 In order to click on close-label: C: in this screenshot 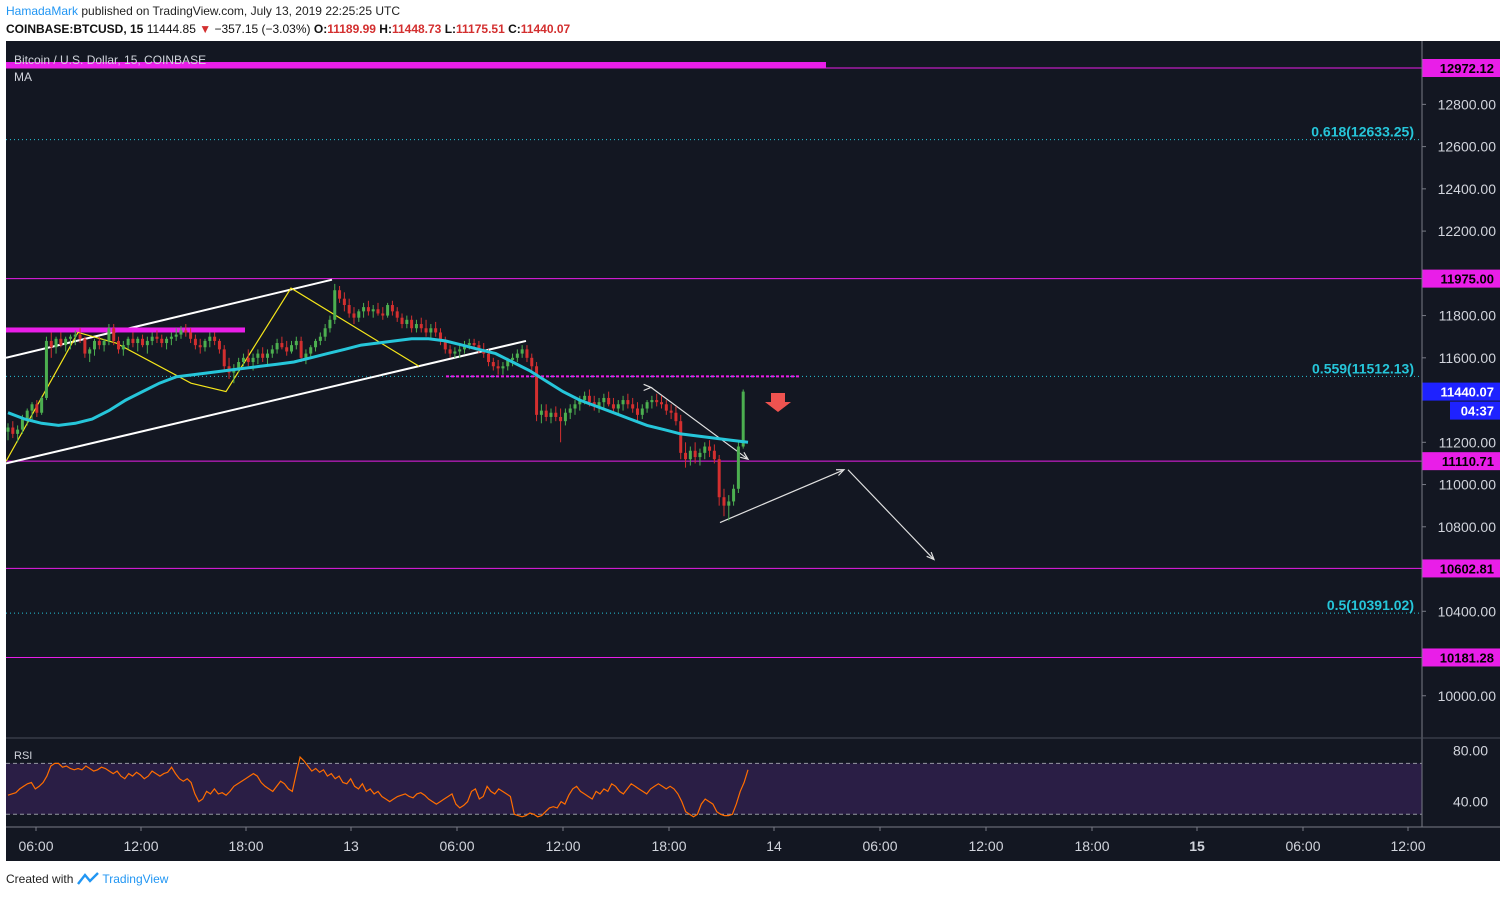, I will do `click(514, 29)`.